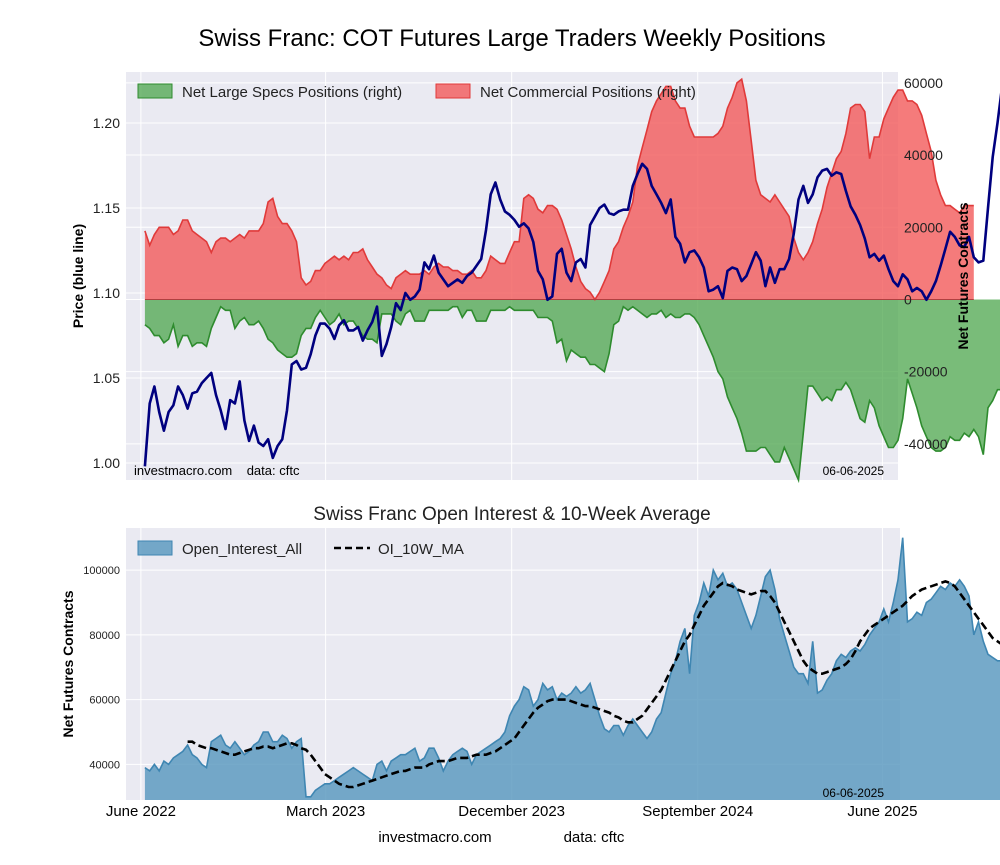 This screenshot has width=1000, height=865. What do you see at coordinates (926, 444) in the screenshot?
I see `contracts-tick-label: -40000` at bounding box center [926, 444].